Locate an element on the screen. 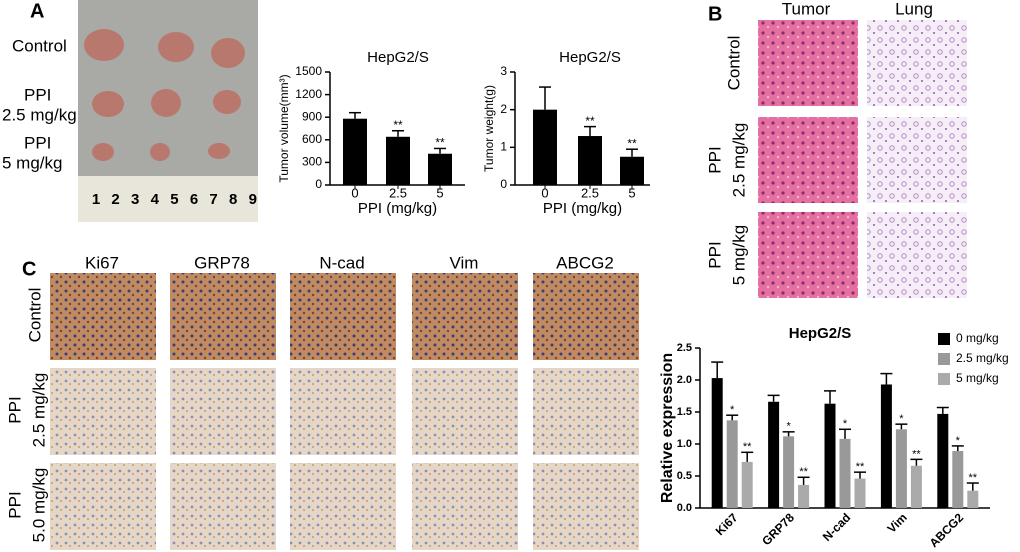 This screenshot has height=552, width=1020. x-tick-label: ABCG2 is located at coordinates (947, 530).